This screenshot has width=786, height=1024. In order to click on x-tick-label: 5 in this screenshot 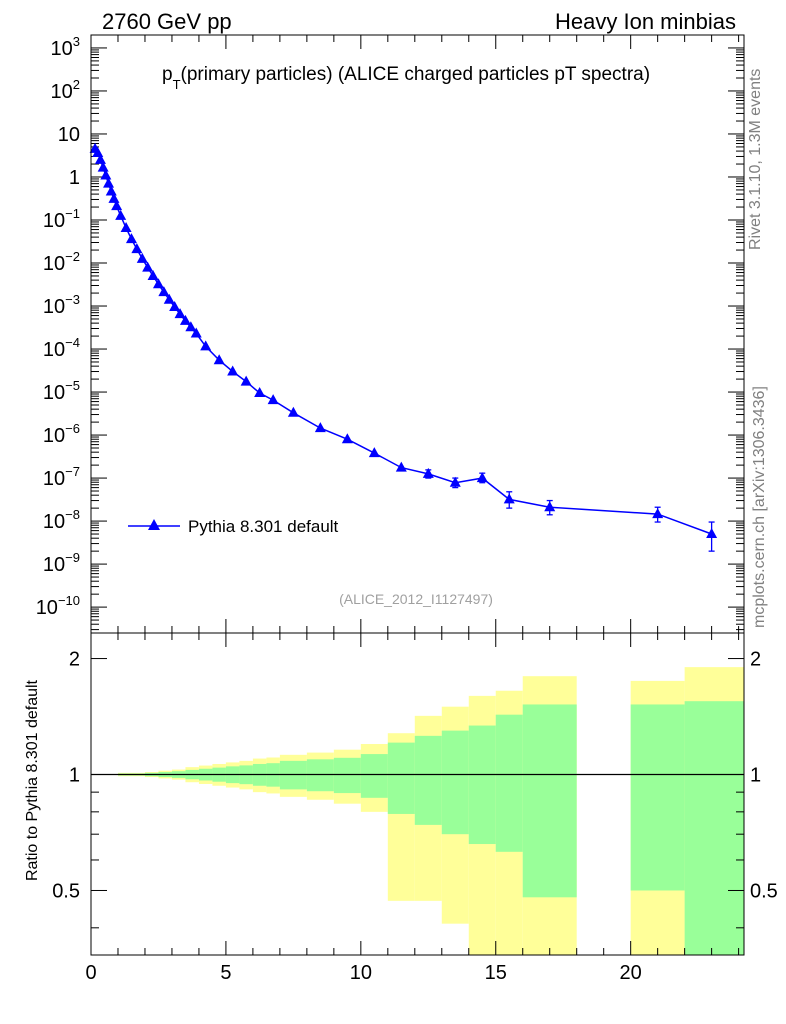, I will do `click(225, 973)`.